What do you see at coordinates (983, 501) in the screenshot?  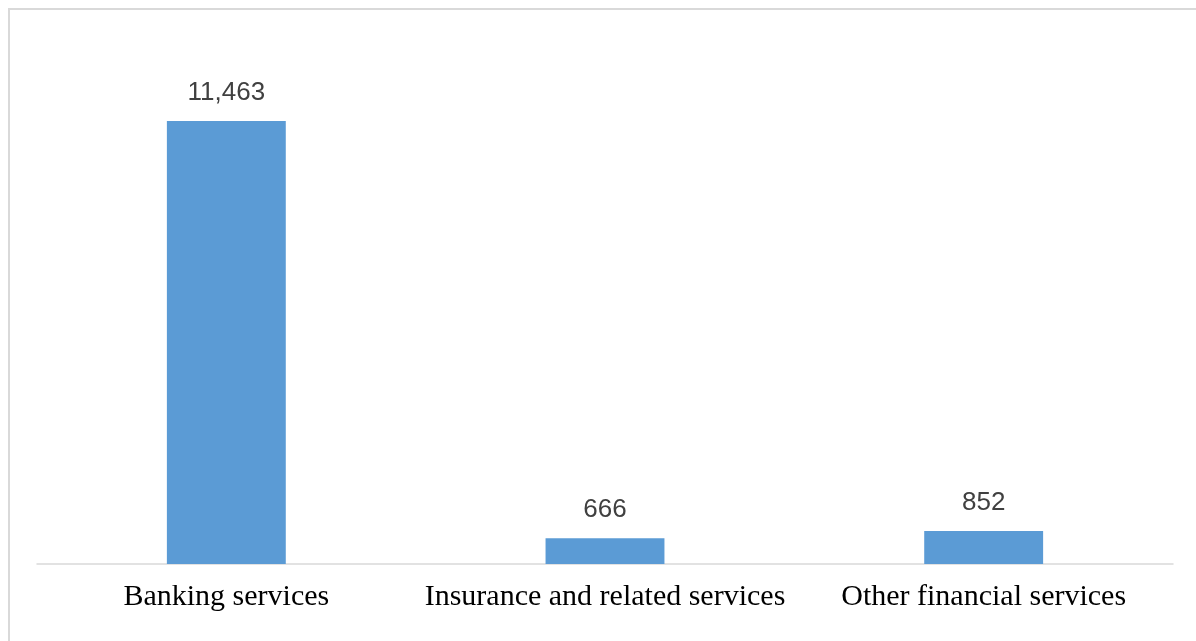 I see `data-label: 852` at bounding box center [983, 501].